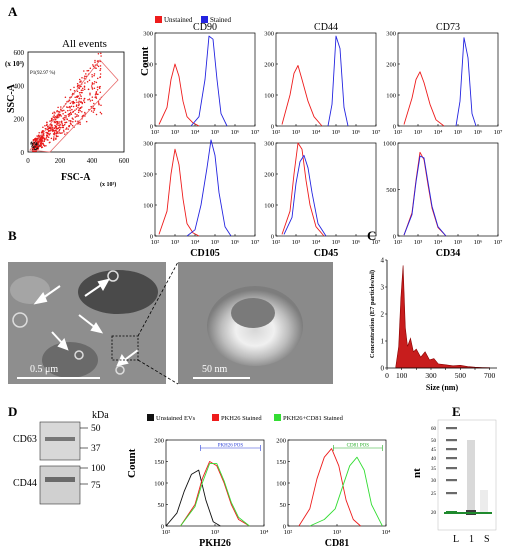 The image size is (509, 550). Describe the element at coordinates (132, 463) in the screenshot. I see `count-label-d: Count` at that location.